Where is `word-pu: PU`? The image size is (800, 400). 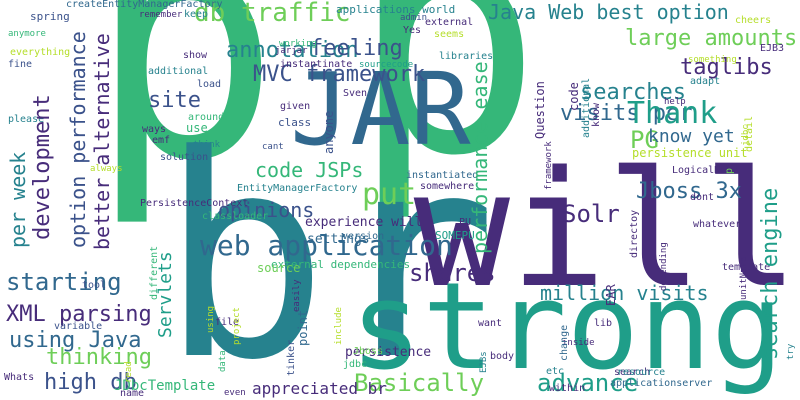
word-pu: PU is located at coordinates (465, 222).